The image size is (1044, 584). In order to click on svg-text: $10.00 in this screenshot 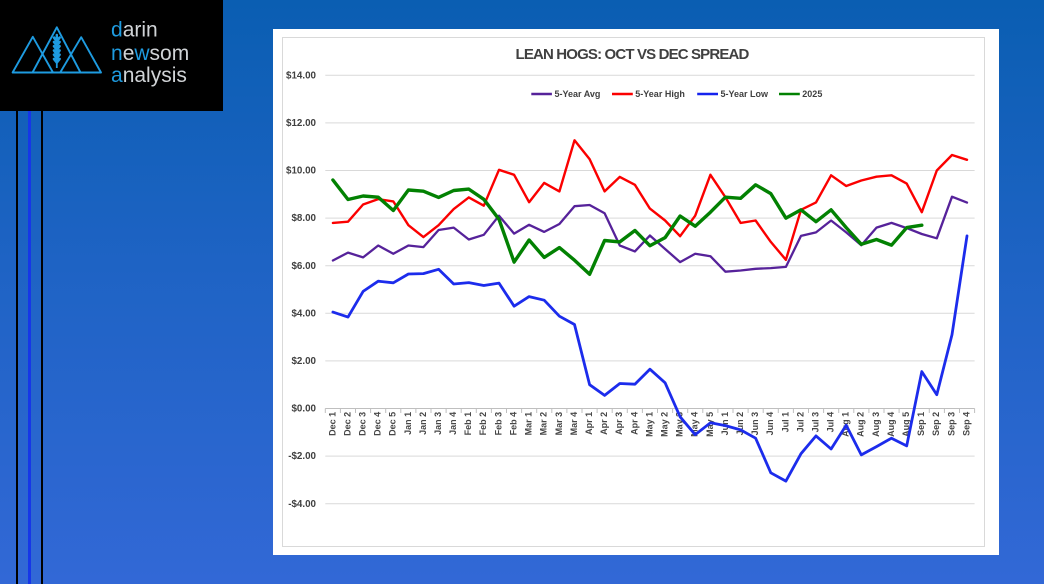, I will do `click(301, 171)`.